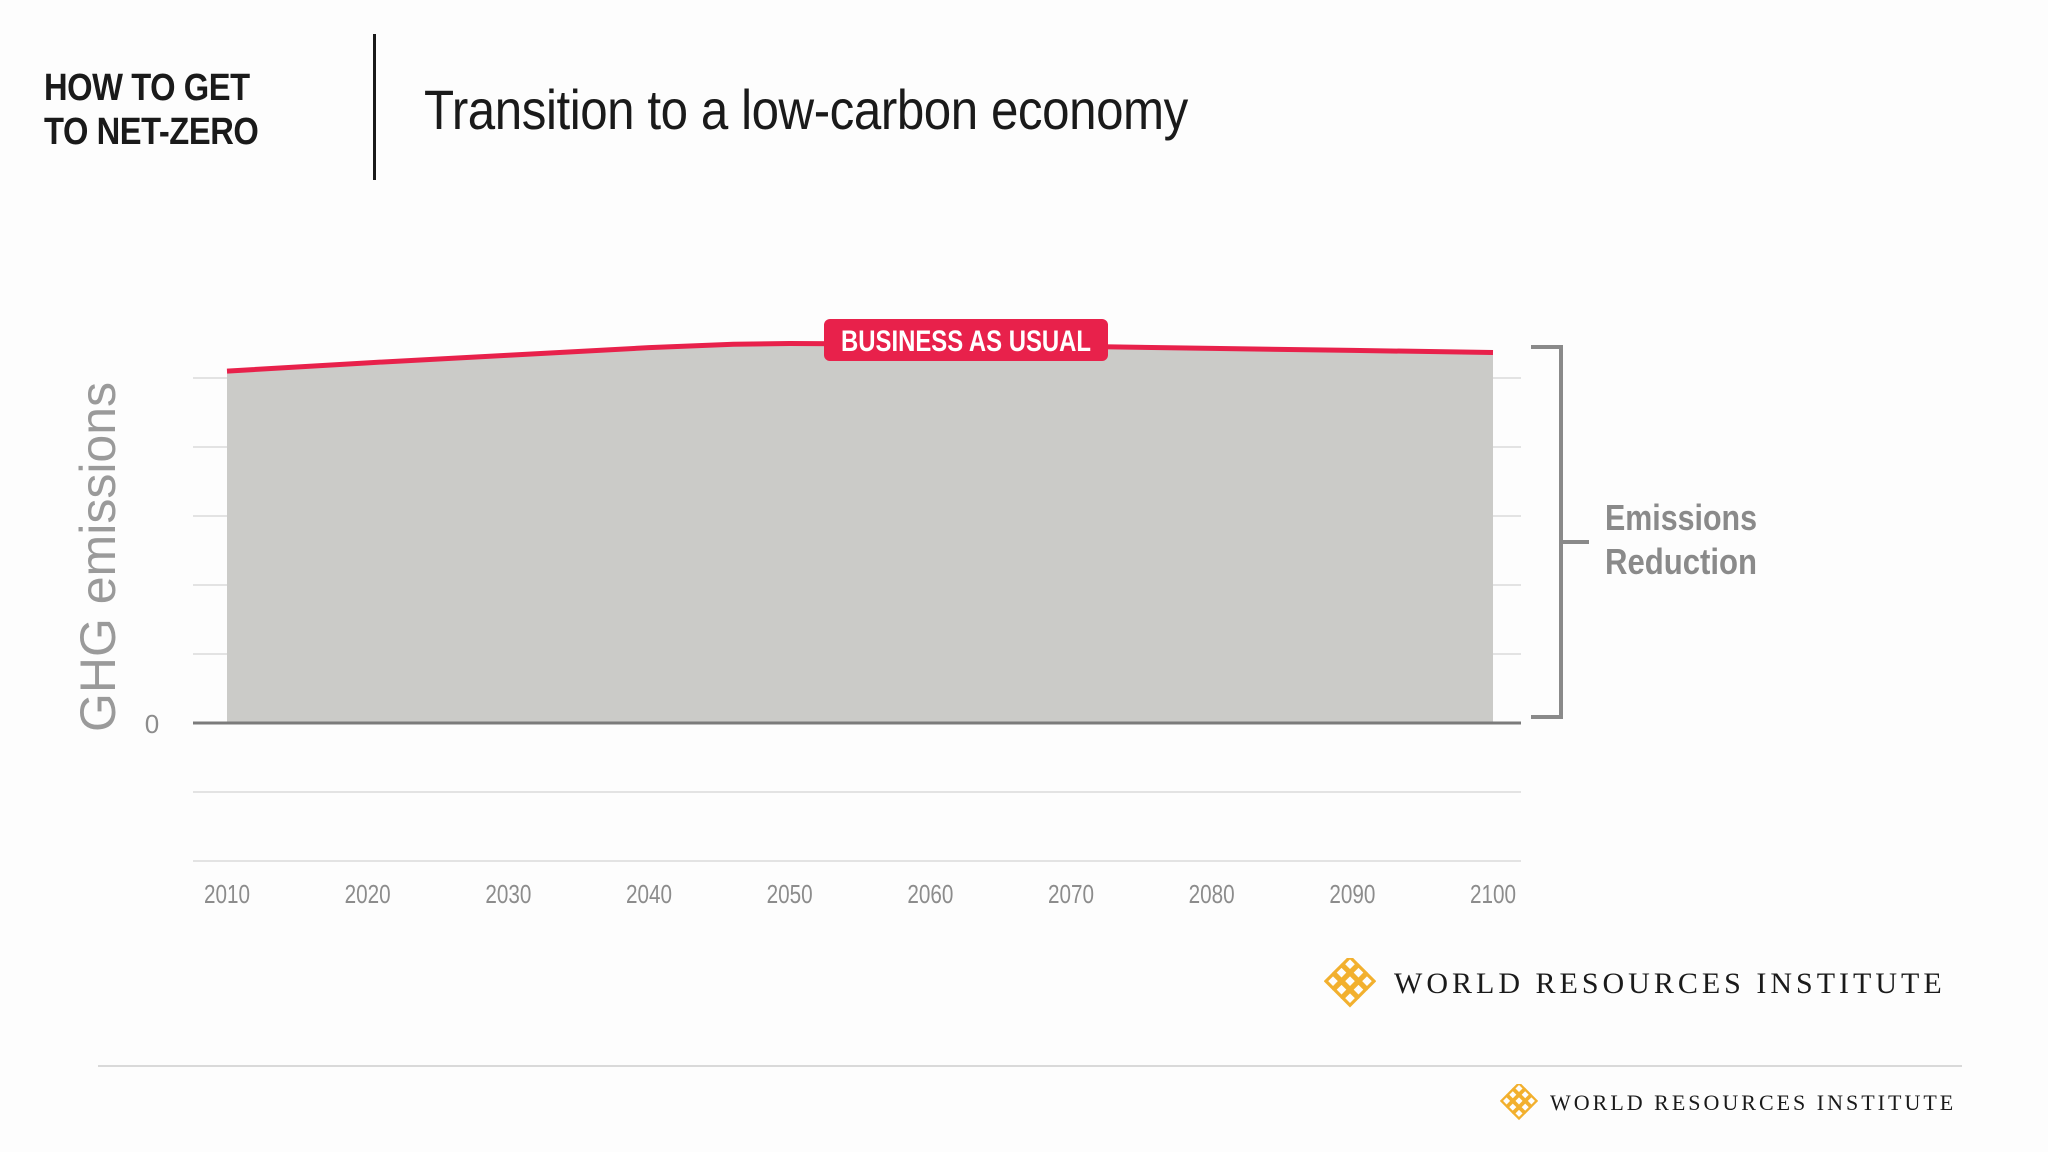 This screenshot has width=2048, height=1152. What do you see at coordinates (508, 894) in the screenshot?
I see `x-tick-label: 2030` at bounding box center [508, 894].